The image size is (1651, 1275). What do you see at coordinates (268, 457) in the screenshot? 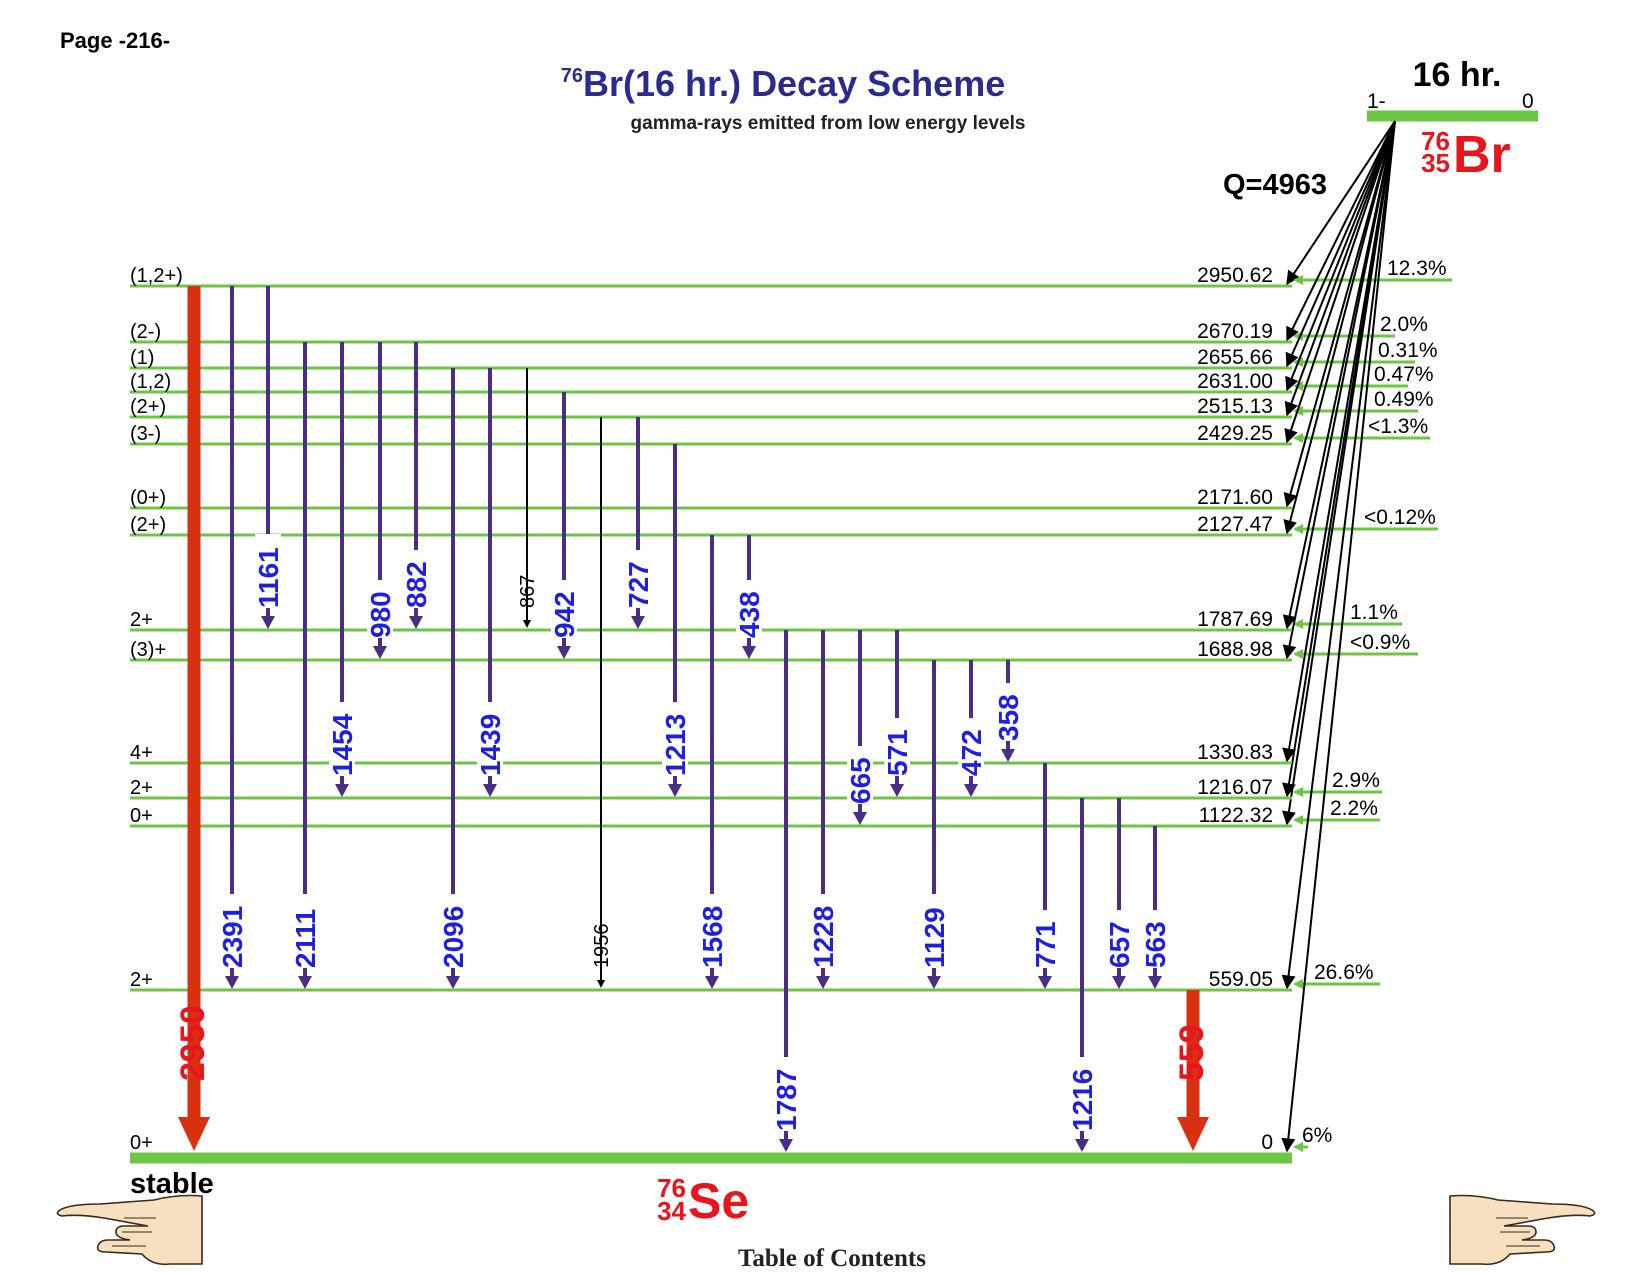
I see `gamma-transition-1161: 1161` at bounding box center [268, 457].